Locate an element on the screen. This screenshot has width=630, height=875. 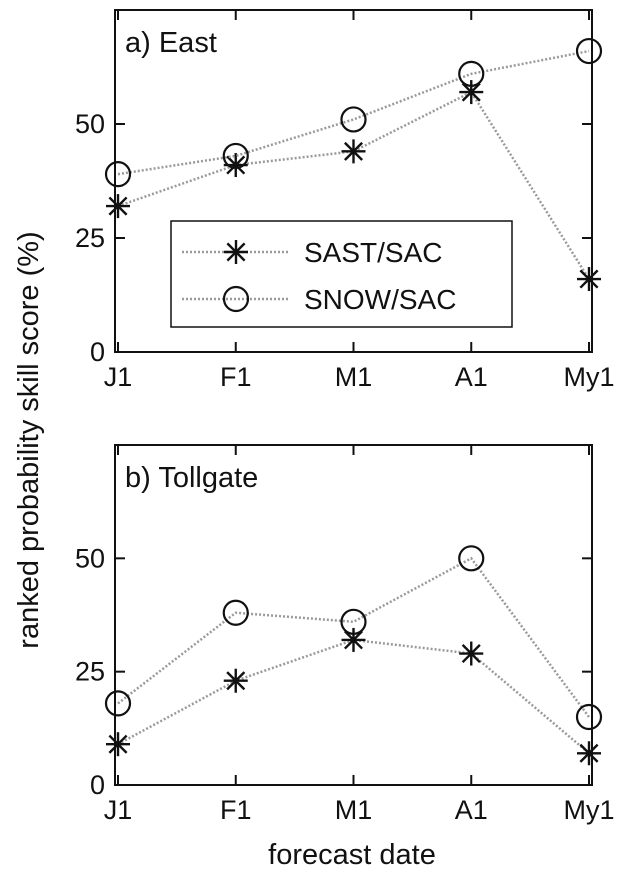
legend: SAST/SAC SNOW/SAC is located at coordinates (341, 274).